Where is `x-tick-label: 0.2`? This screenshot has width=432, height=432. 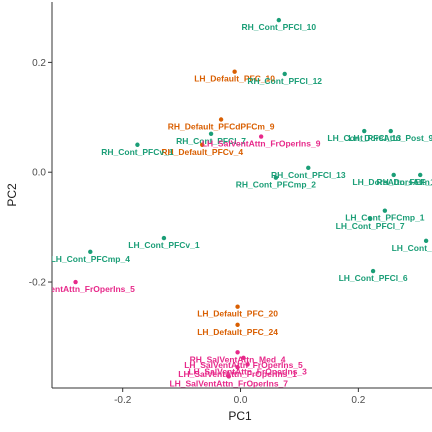
x-tick-label: 0.2 is located at coordinates (358, 400).